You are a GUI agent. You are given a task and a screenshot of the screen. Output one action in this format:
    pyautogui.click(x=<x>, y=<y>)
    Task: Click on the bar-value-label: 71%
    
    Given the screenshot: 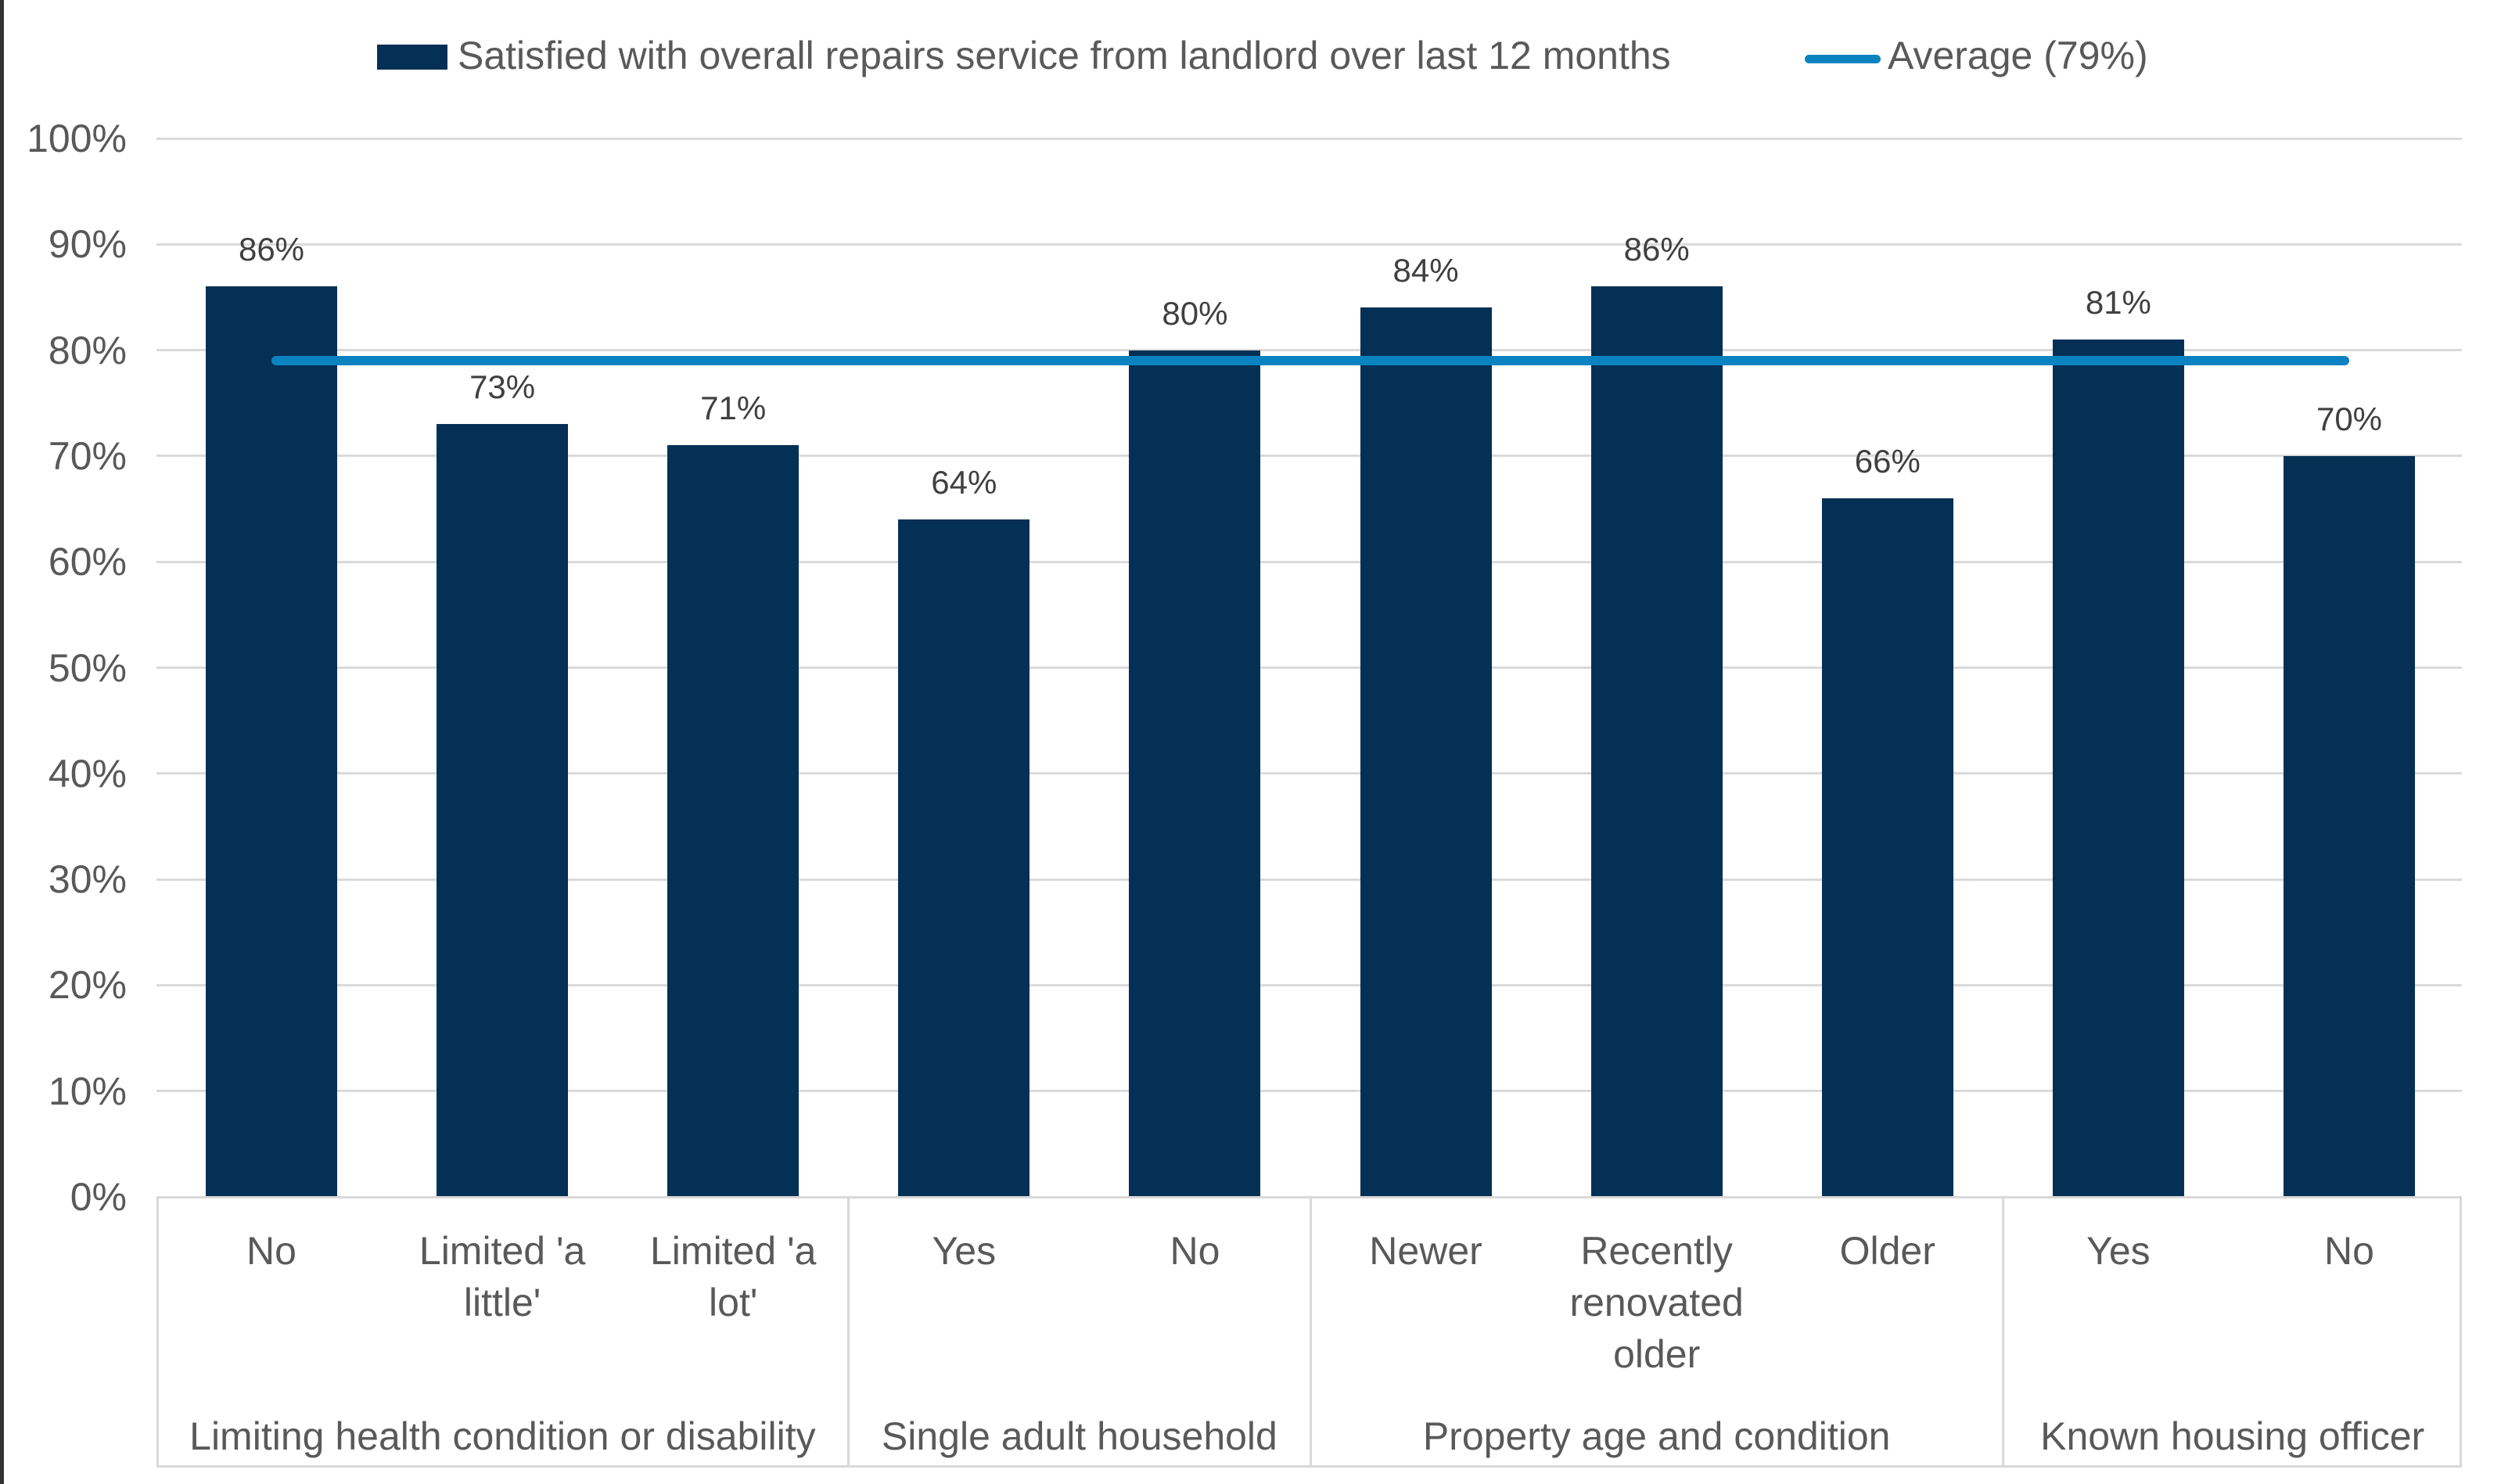 What is the action you would take?
    pyautogui.click(x=734, y=408)
    